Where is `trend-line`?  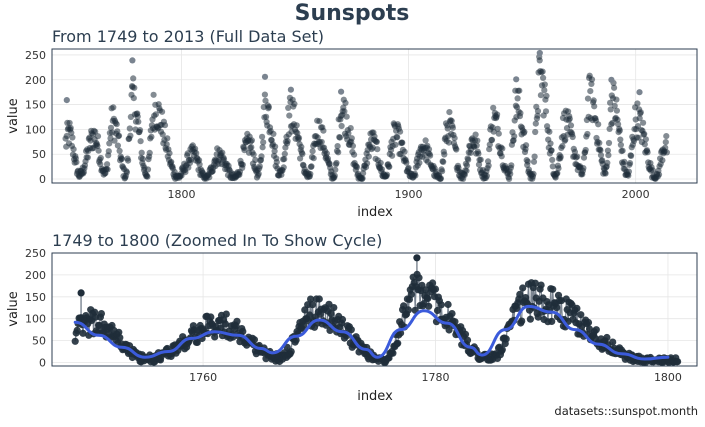
trend-line is located at coordinates (371, 332).